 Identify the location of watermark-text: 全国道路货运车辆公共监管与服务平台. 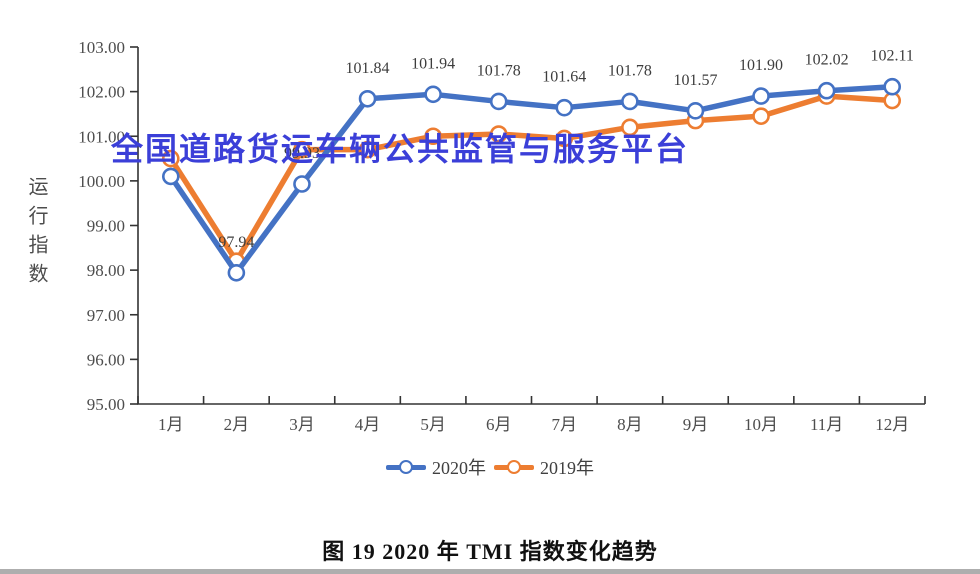
(400, 149).